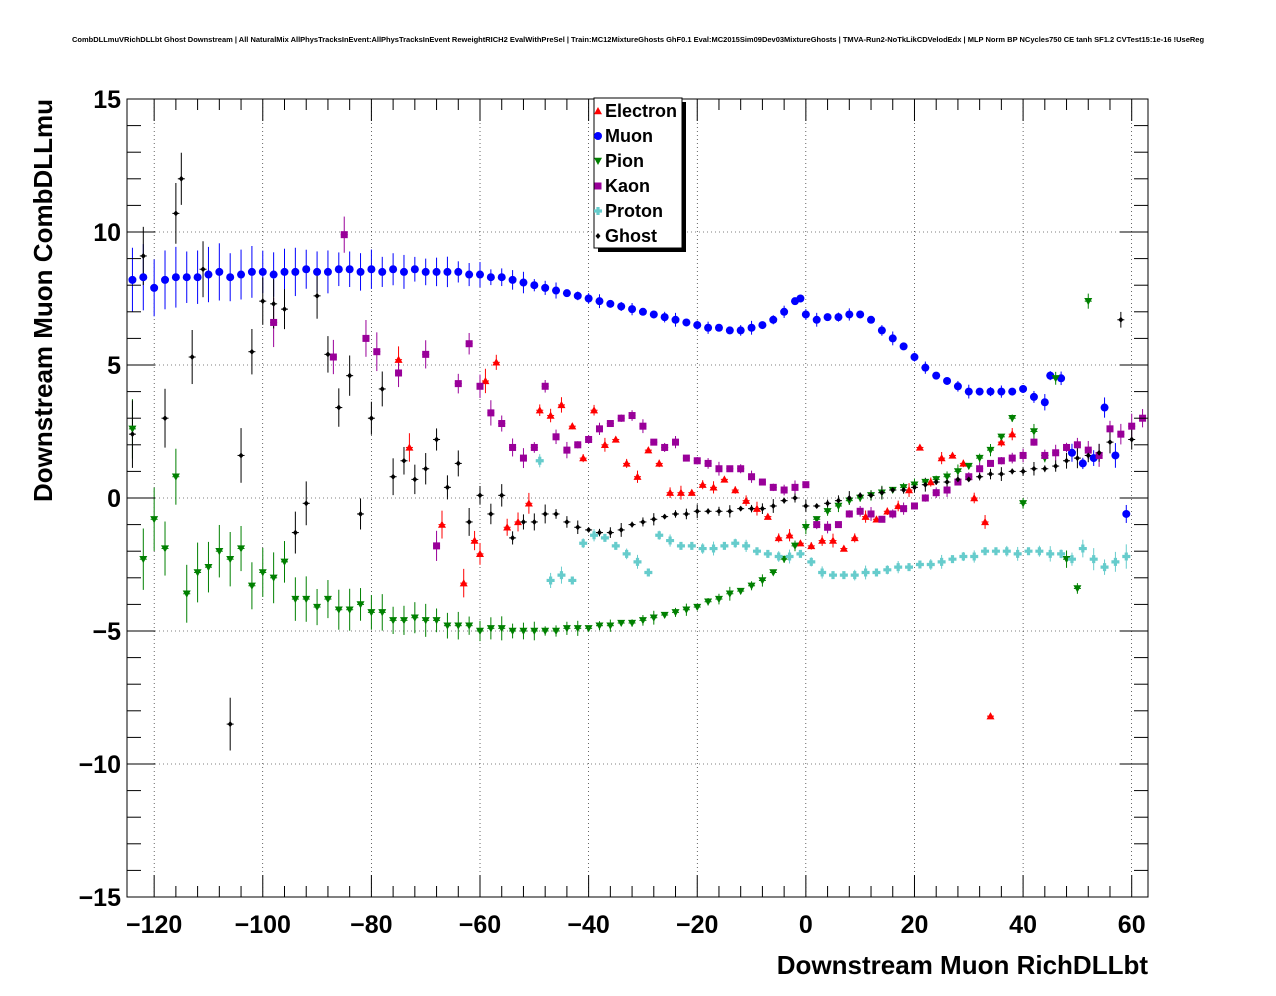  What do you see at coordinates (263, 925) in the screenshot?
I see `x-tick-label: −100` at bounding box center [263, 925].